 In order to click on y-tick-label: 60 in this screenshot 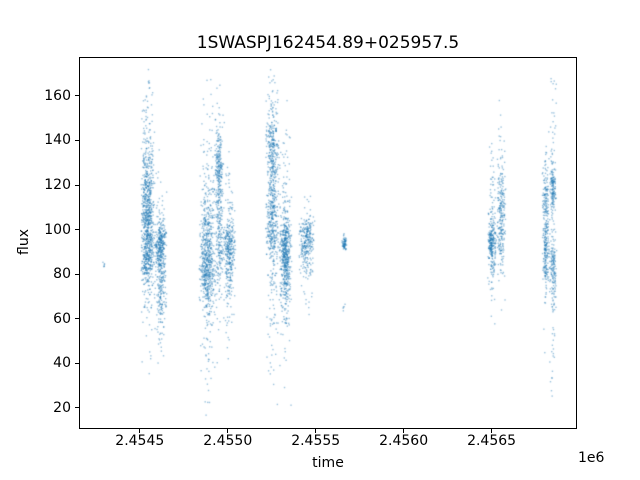, I will do `click(62, 318)`.